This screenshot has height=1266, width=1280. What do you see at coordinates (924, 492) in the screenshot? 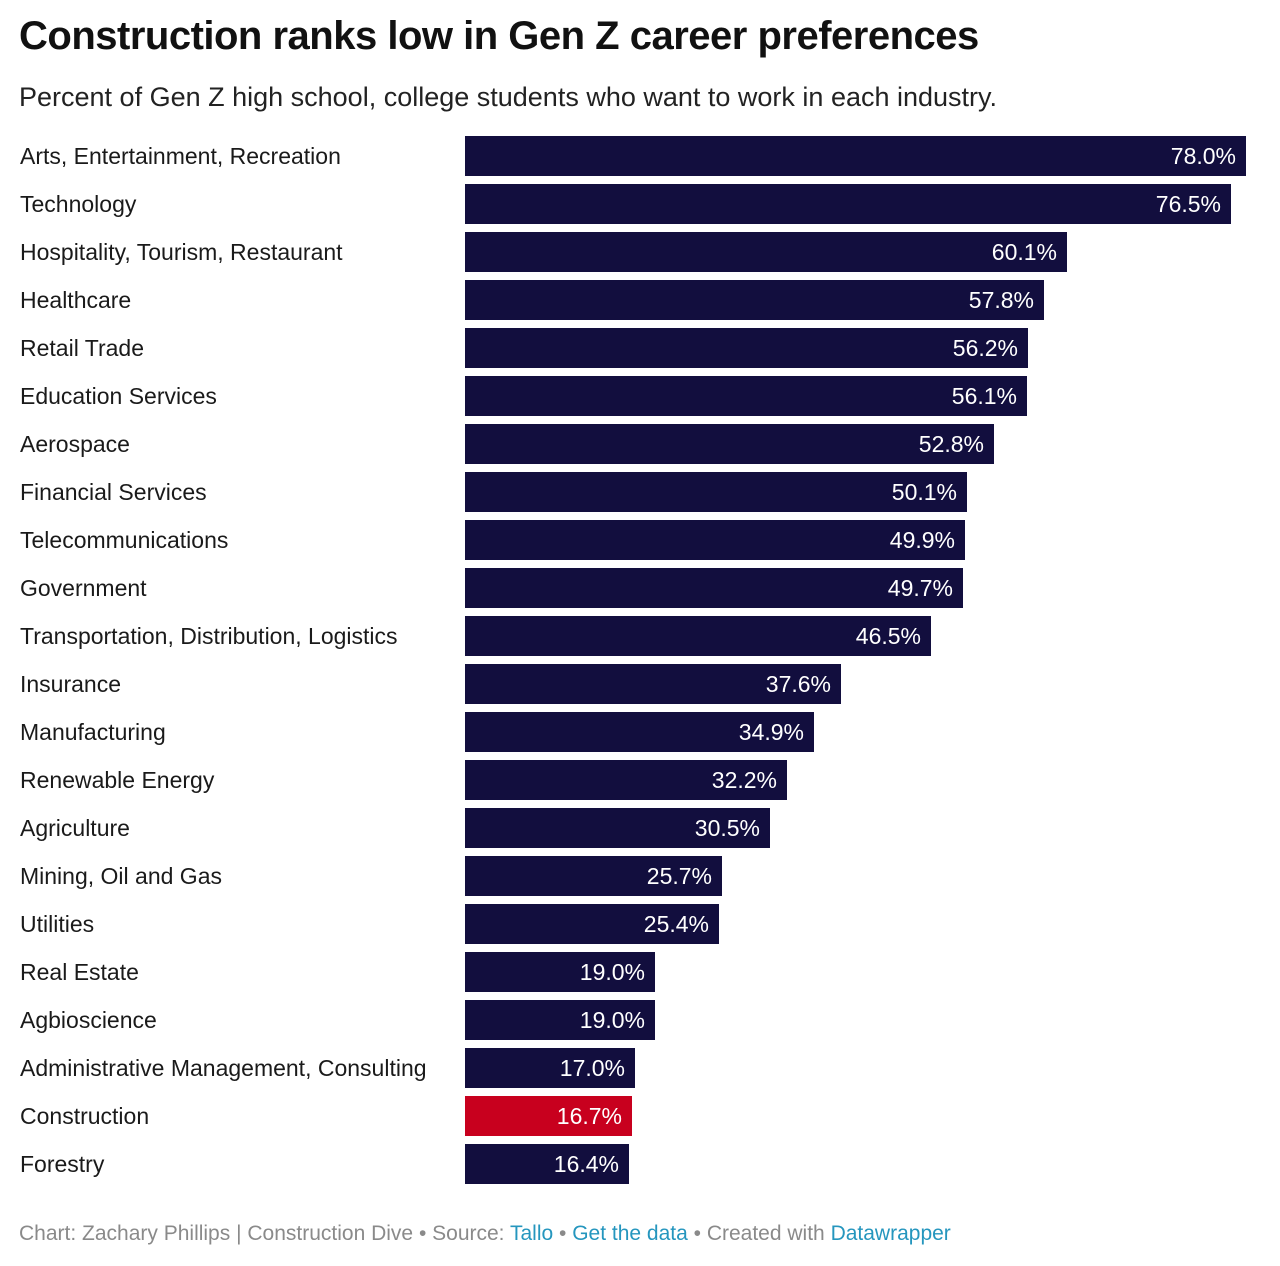
I see `value-label: 50.1%` at bounding box center [924, 492].